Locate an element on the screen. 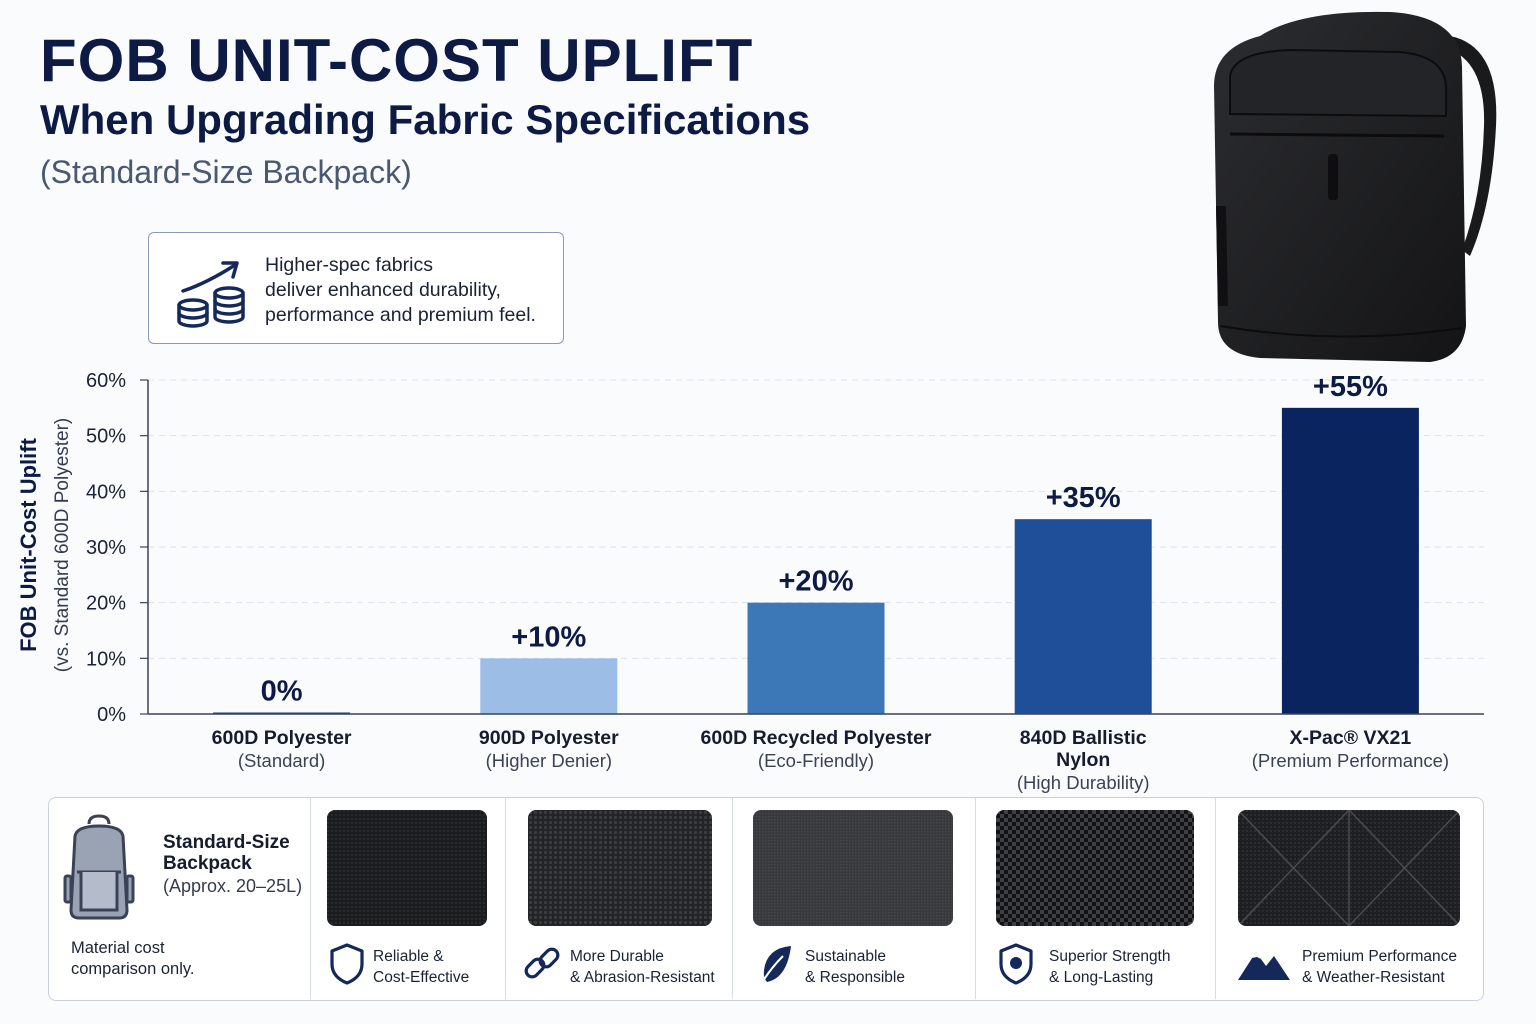 The image size is (1536, 1024). intro-note-line: Material cost is located at coordinates (118, 948).